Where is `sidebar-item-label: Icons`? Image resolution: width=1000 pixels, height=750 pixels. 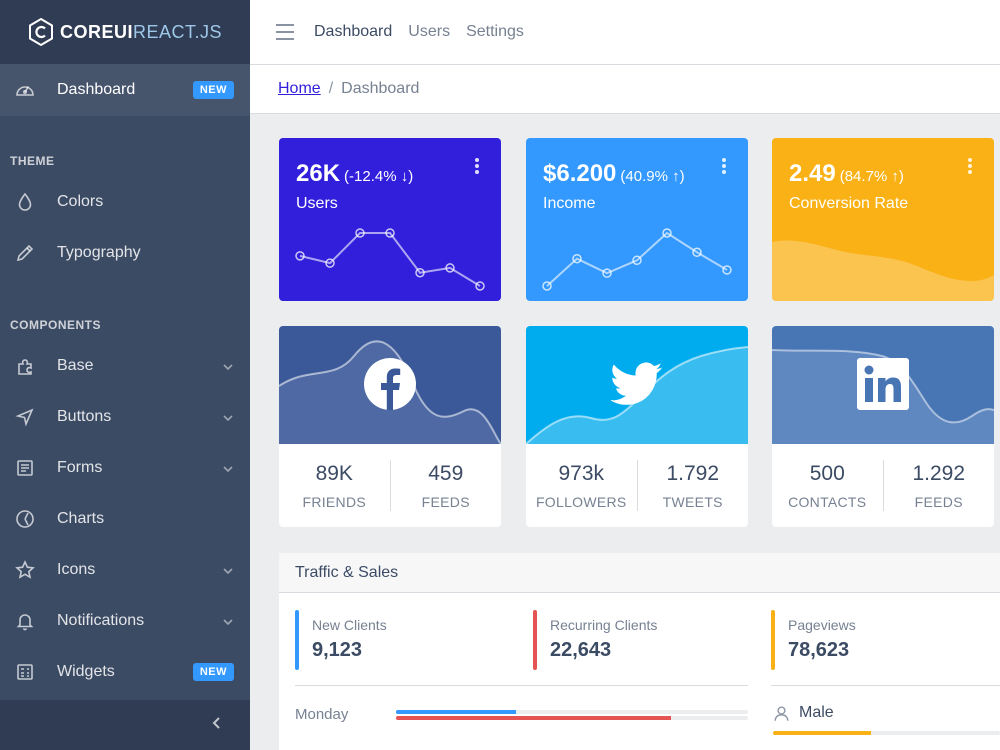 sidebar-item-label: Icons is located at coordinates (76, 569).